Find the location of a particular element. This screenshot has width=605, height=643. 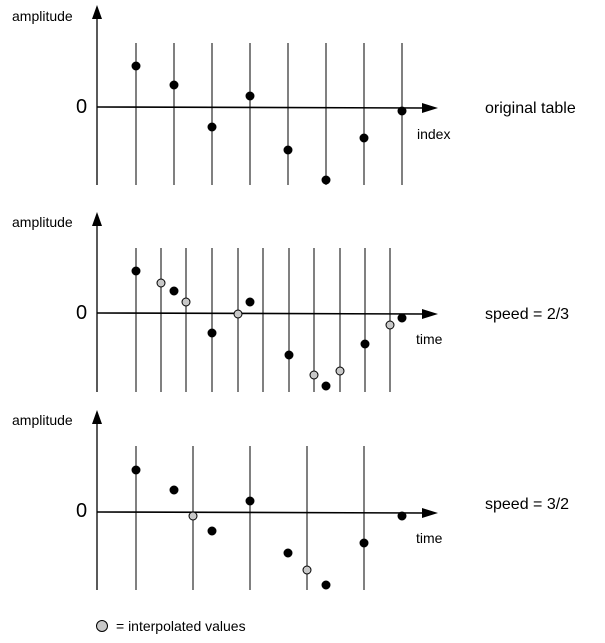

horizontal-axis-original is located at coordinates (260, 107).